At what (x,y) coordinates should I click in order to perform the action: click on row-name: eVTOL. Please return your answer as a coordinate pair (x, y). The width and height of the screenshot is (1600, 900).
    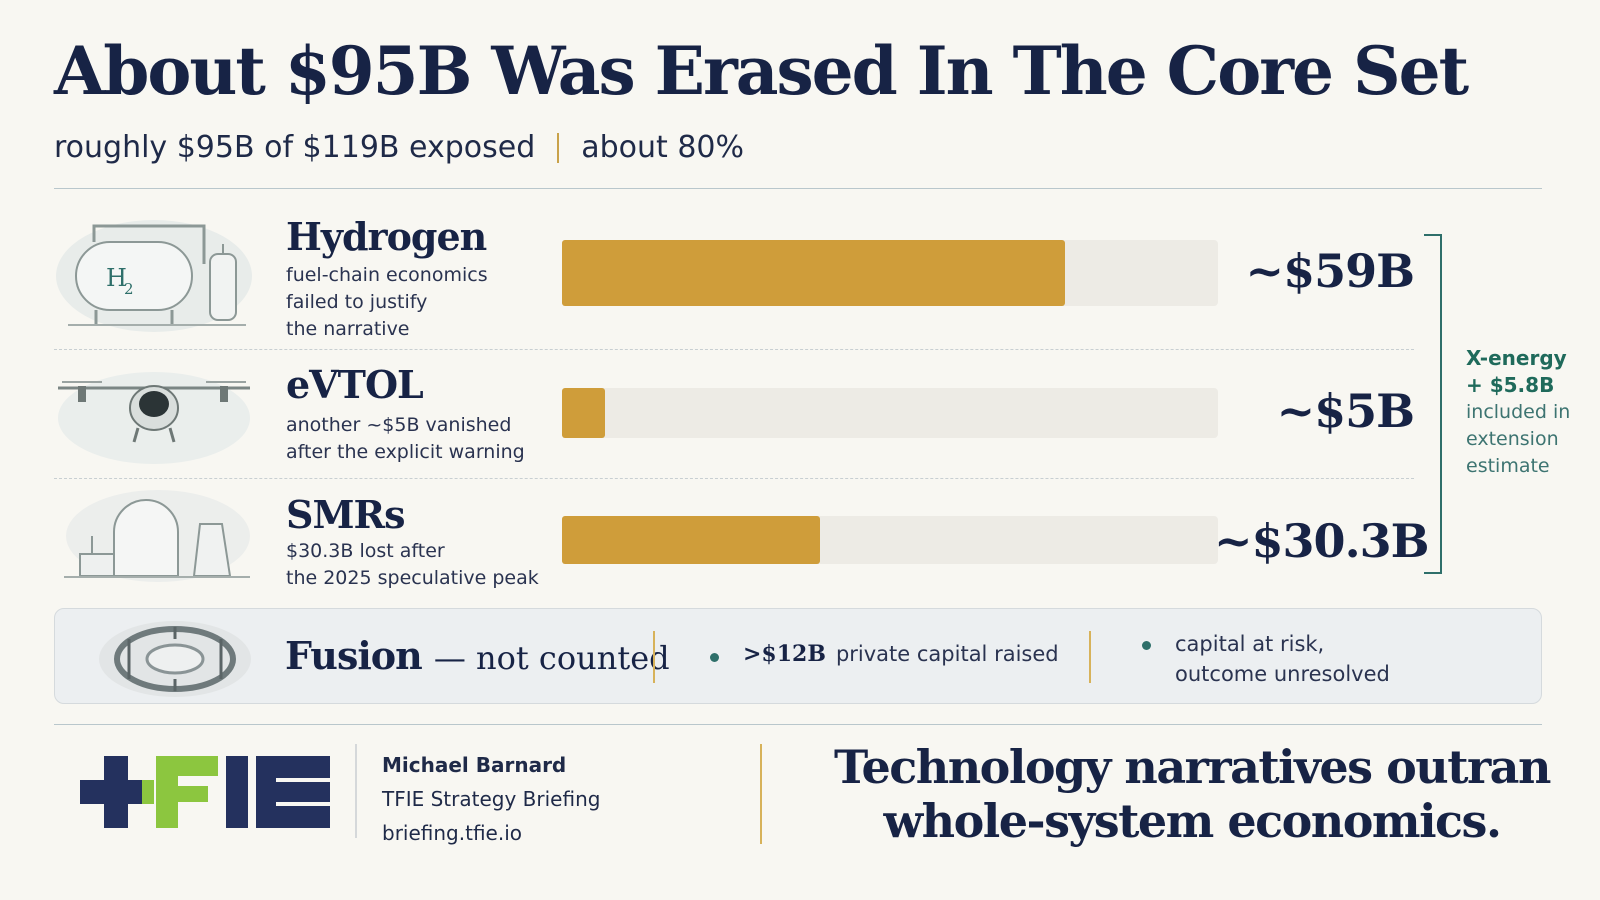
    Looking at the image, I should click on (355, 384).